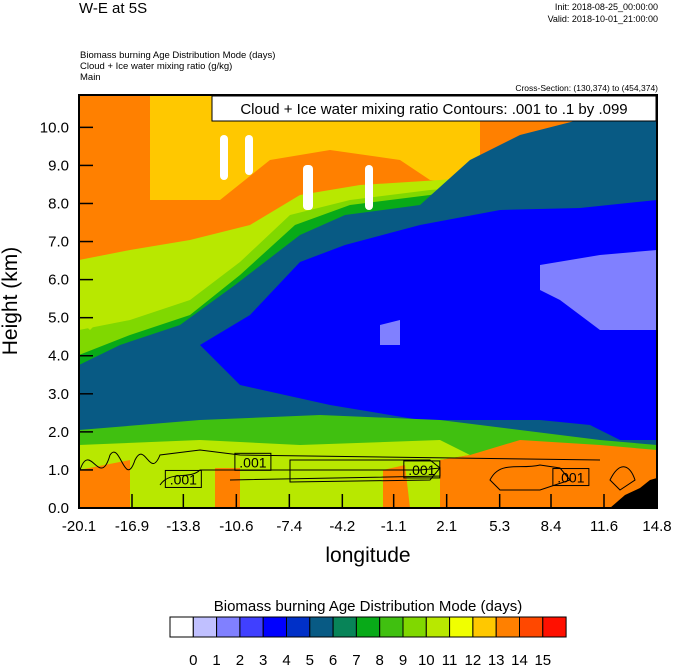 The image size is (674, 667). Describe the element at coordinates (586, 88) in the screenshot. I see `cross-section-label: Cross-Section: (130,374) to (454,374)` at that location.